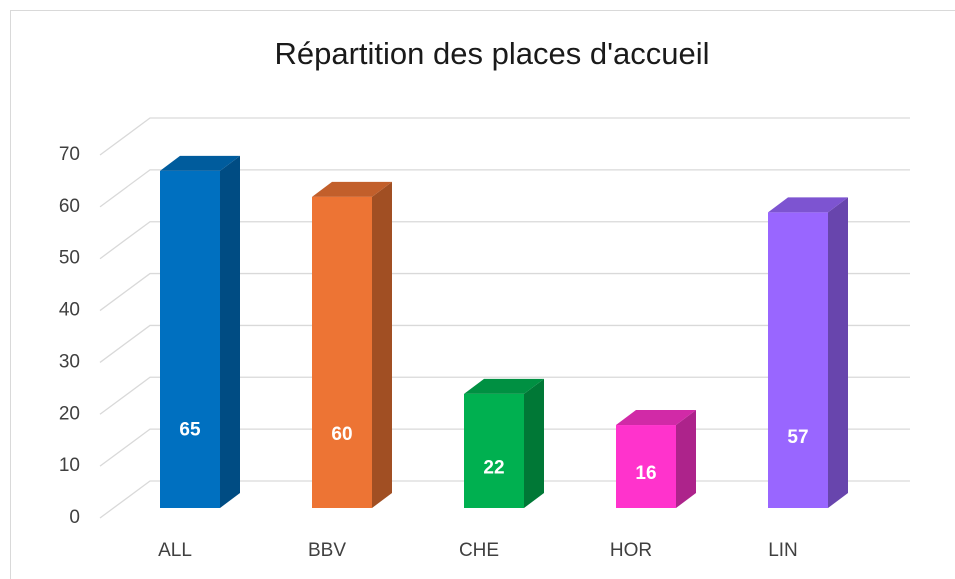 The image size is (955, 579). I want to click on y-tick-label: 40, so click(69, 310).